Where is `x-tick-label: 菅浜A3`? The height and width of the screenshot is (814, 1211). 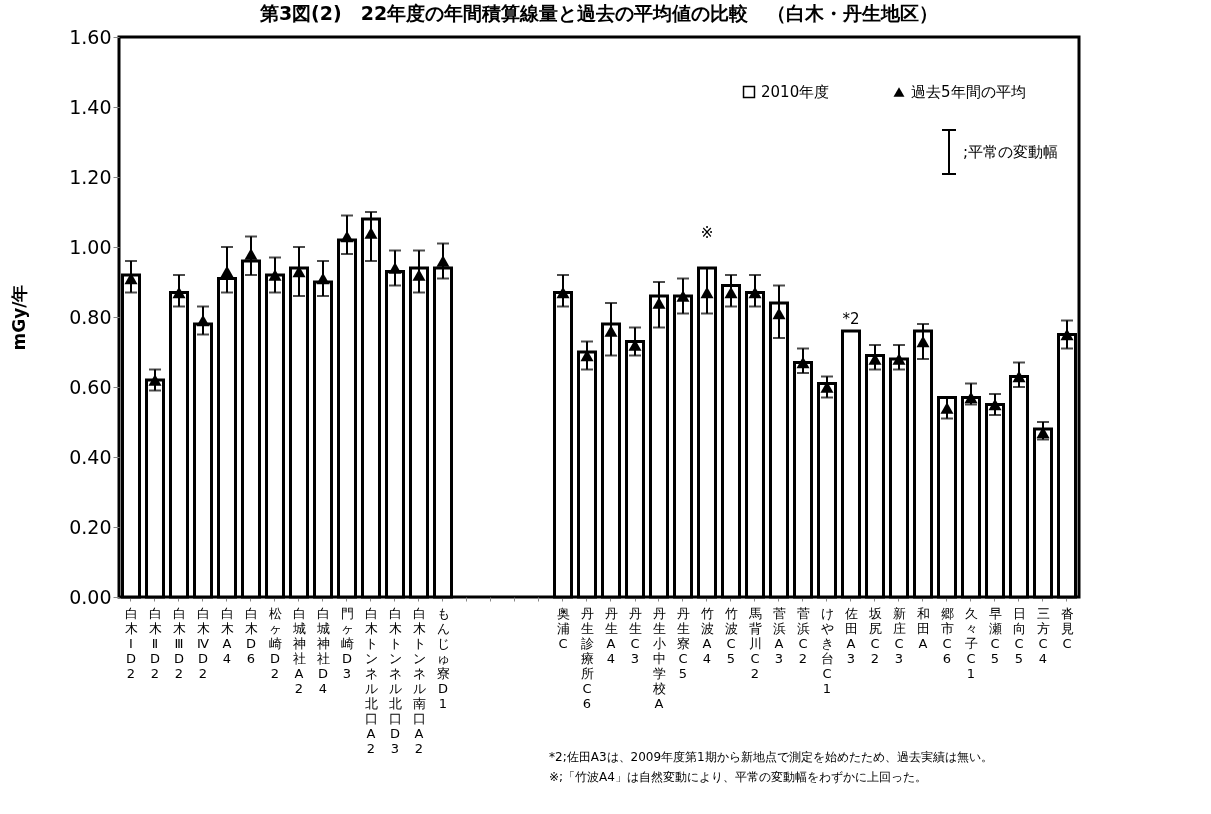
x-tick-label: 菅浜A3 is located at coordinates (779, 635).